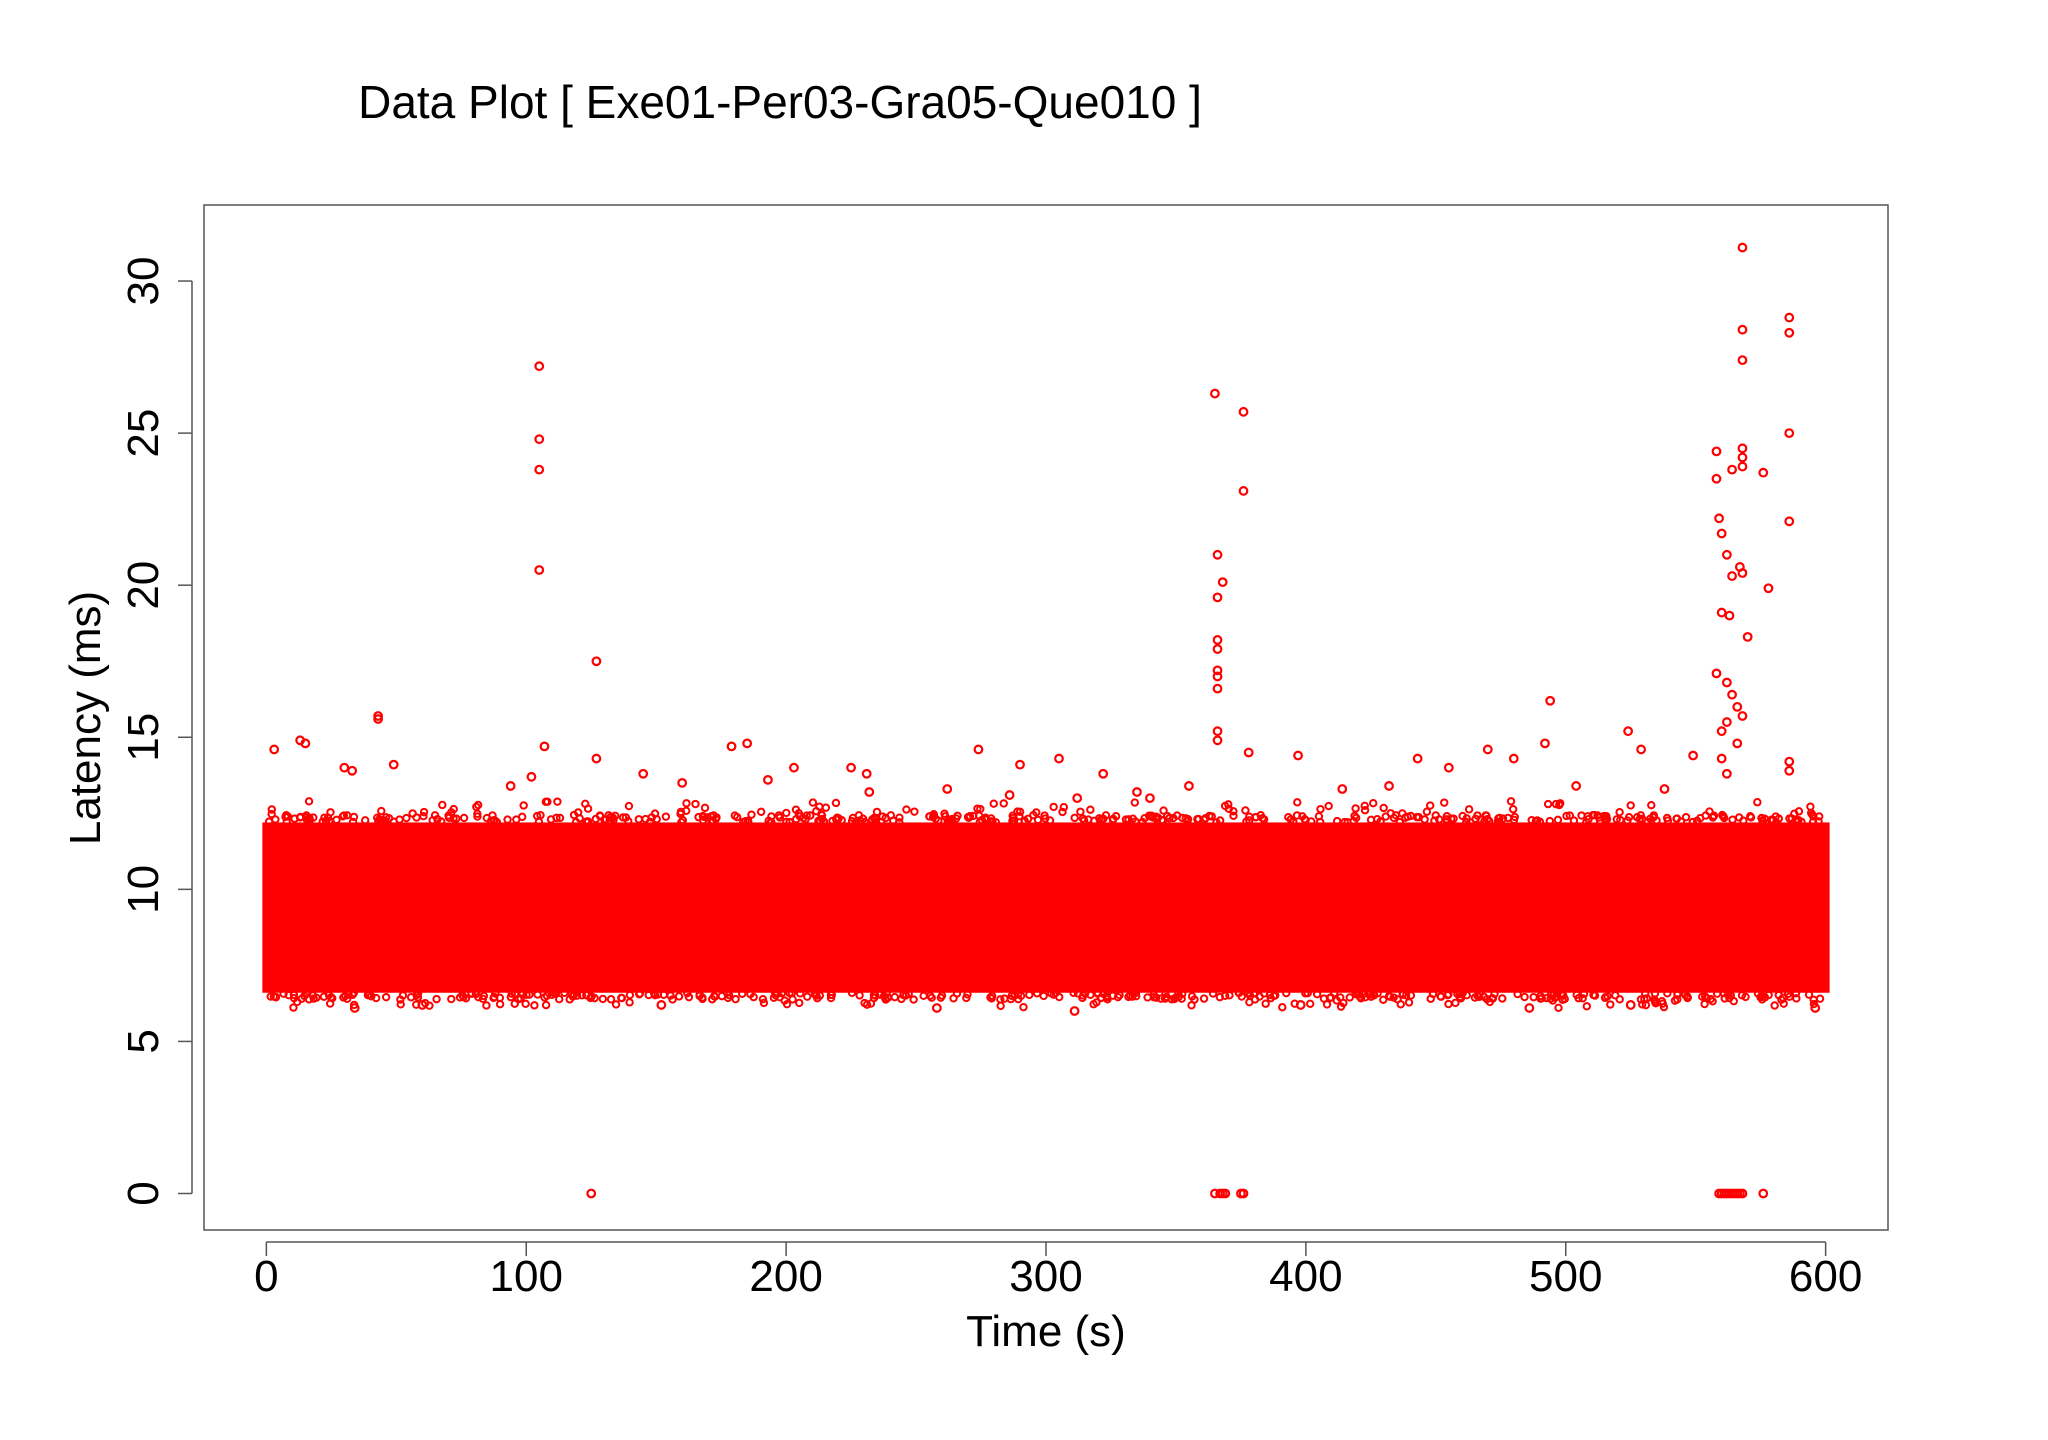 This screenshot has height=1440, width=2048. I want to click on x-tick-label: 500, so click(1565, 1276).